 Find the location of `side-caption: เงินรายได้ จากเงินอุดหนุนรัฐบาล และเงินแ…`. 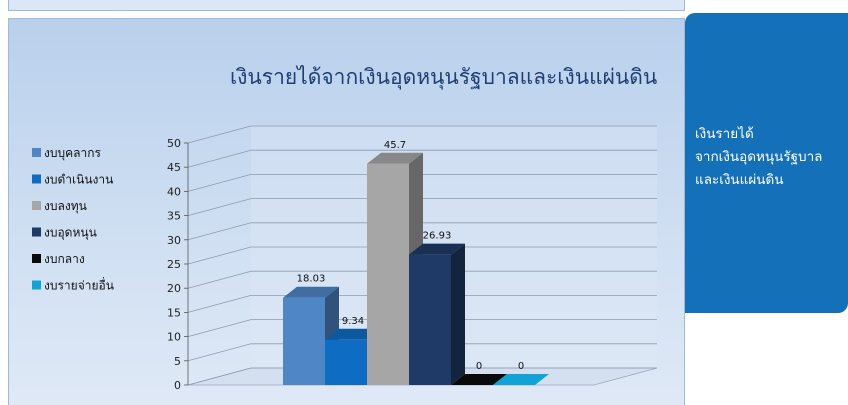

side-caption: เงินรายได้ จากเงินอุดหนุนรัฐบาล และเงินแ… is located at coordinates (758, 157).